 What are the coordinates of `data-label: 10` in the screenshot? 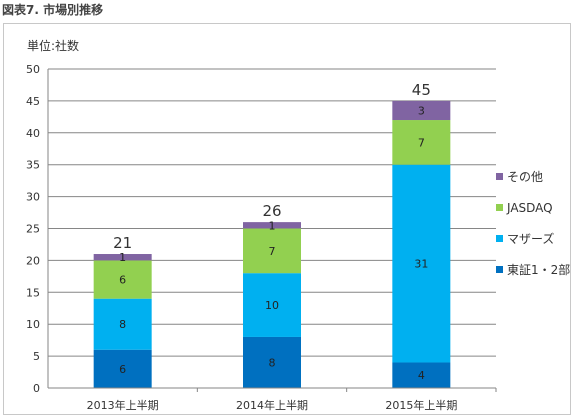 It's located at (272, 305).